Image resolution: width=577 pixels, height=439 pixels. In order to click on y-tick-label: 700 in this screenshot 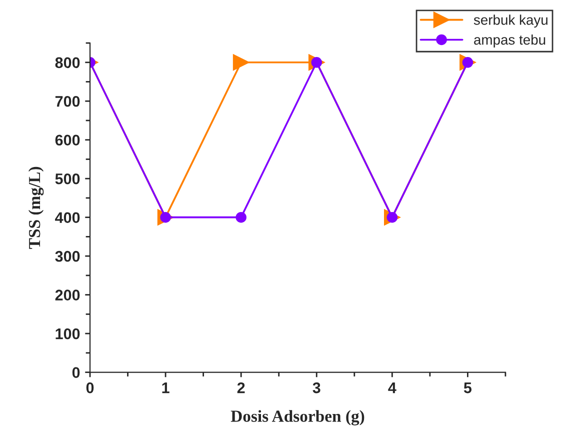, I will do `click(67, 101)`.